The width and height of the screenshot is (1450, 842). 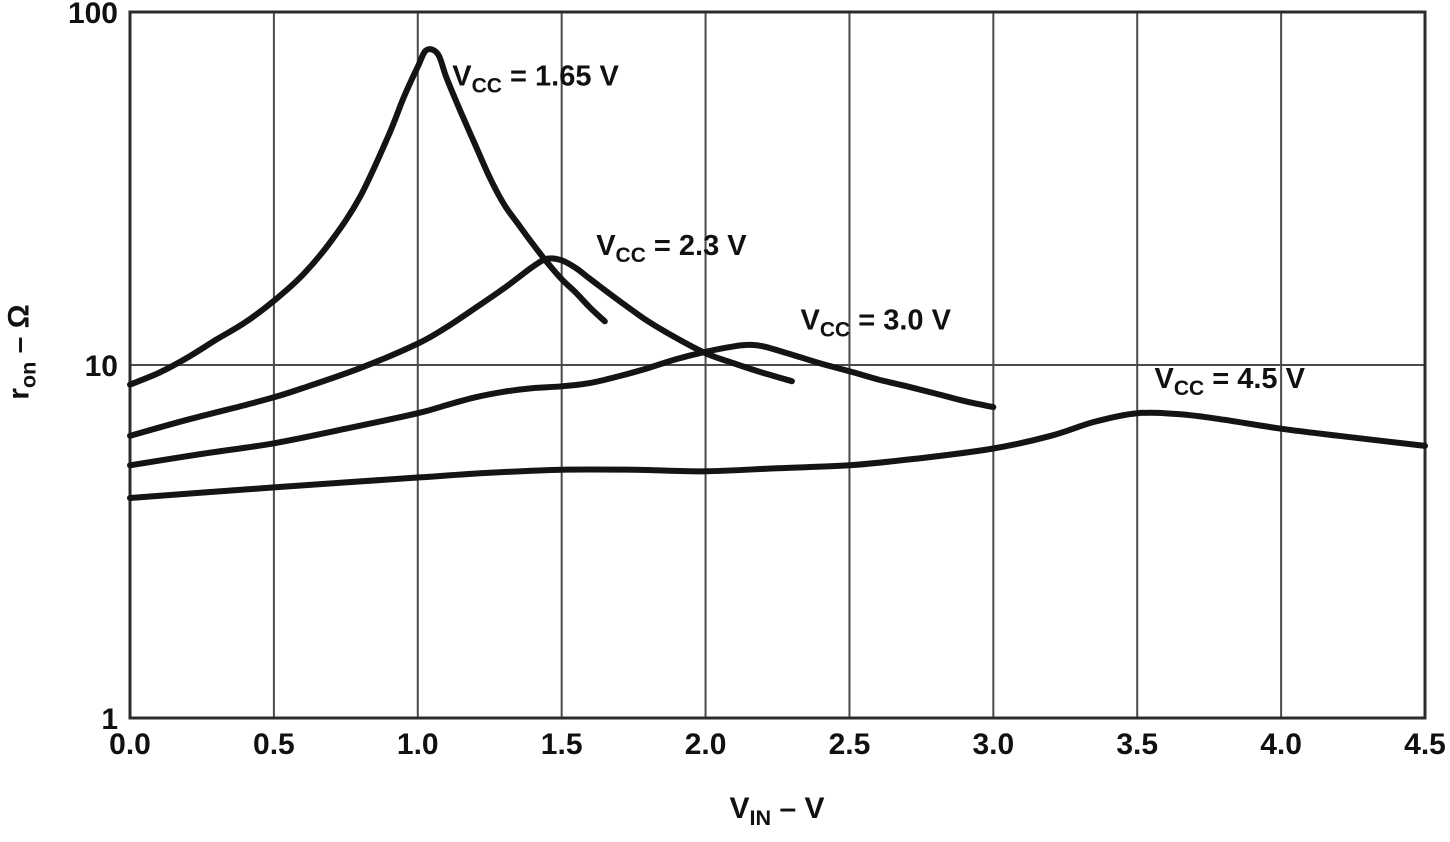 What do you see at coordinates (900, 321) in the screenshot?
I see `series-label-part: = 3.0 V` at bounding box center [900, 321].